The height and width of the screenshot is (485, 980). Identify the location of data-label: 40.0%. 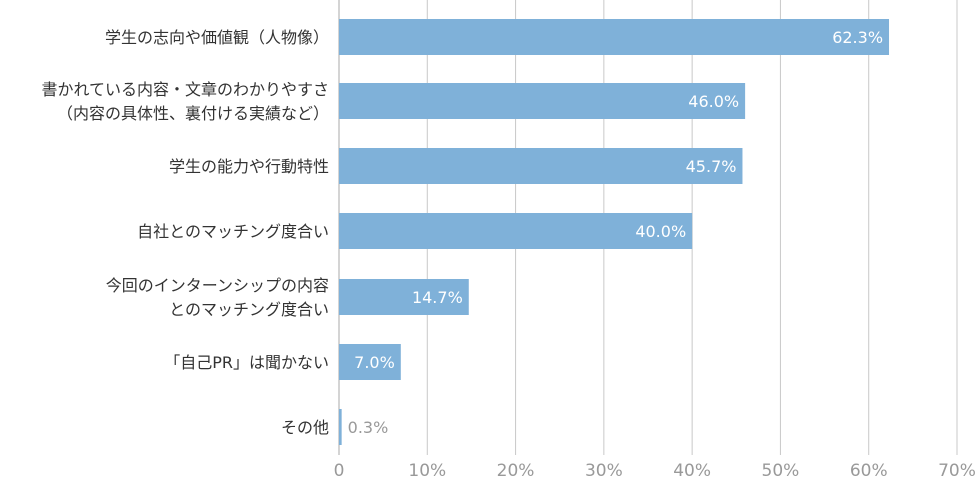
(660, 231).